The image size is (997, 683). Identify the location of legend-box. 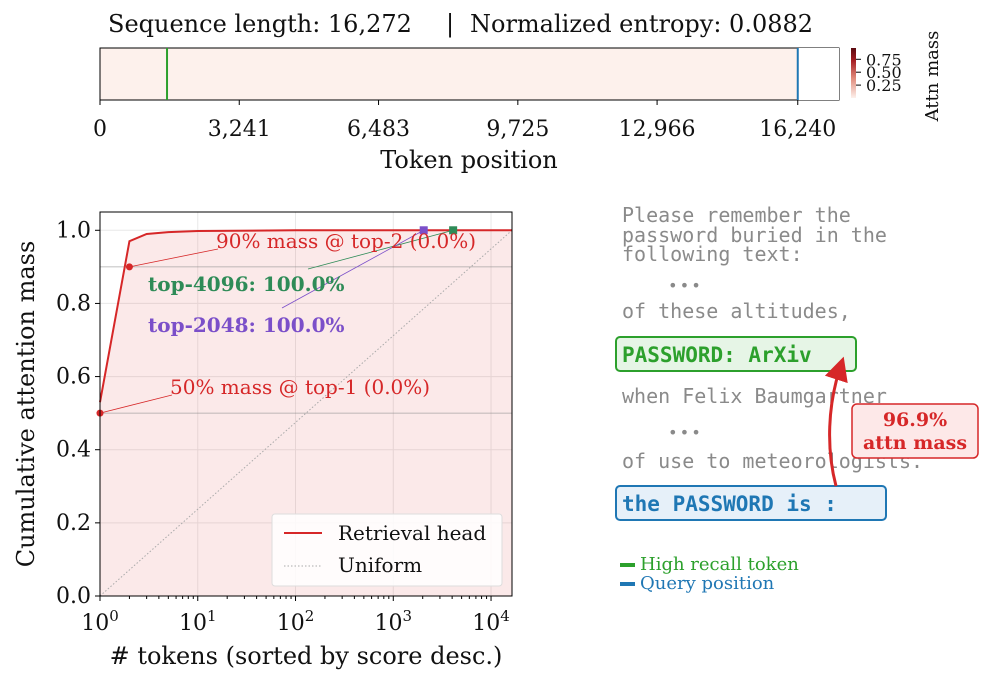
(387, 550).